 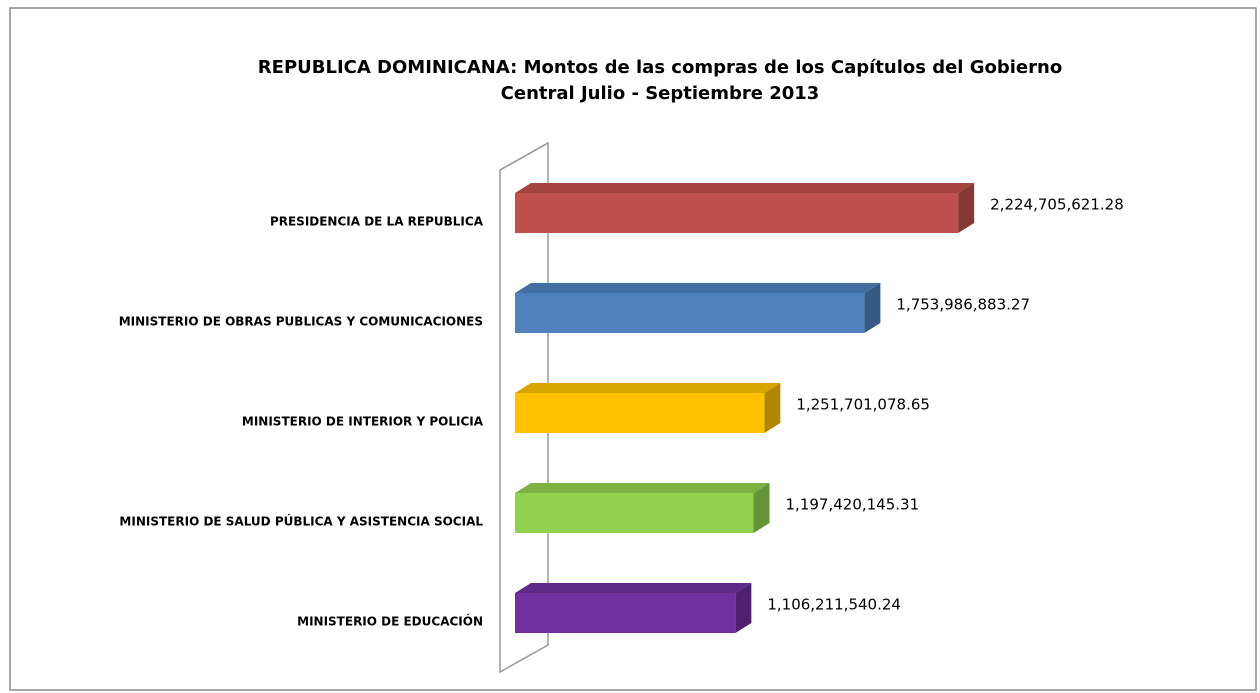 I want to click on category-label: PRESIDENCIA DE LA REPUBLICA, so click(x=377, y=222).